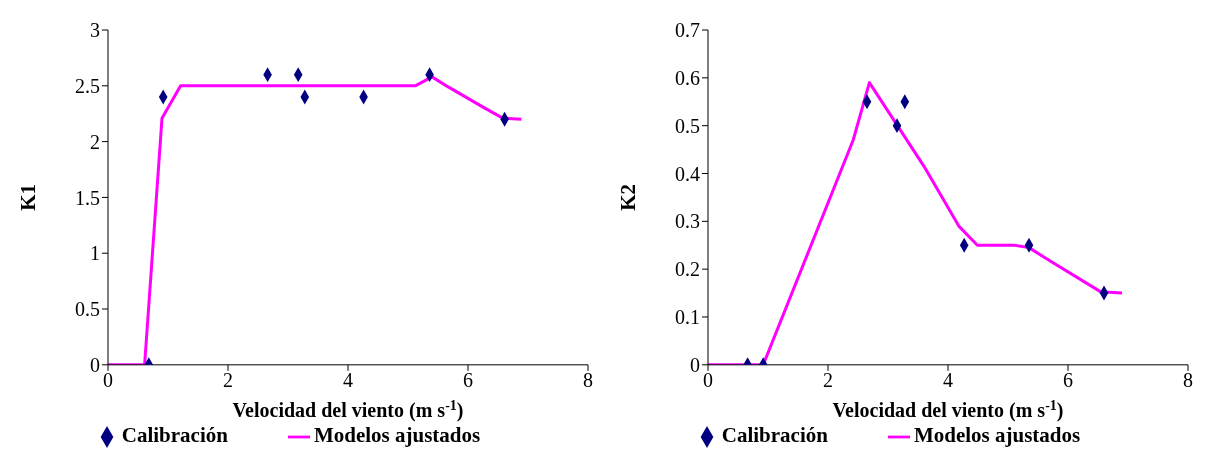  I want to click on y-tick-label: 3, so click(95, 30).